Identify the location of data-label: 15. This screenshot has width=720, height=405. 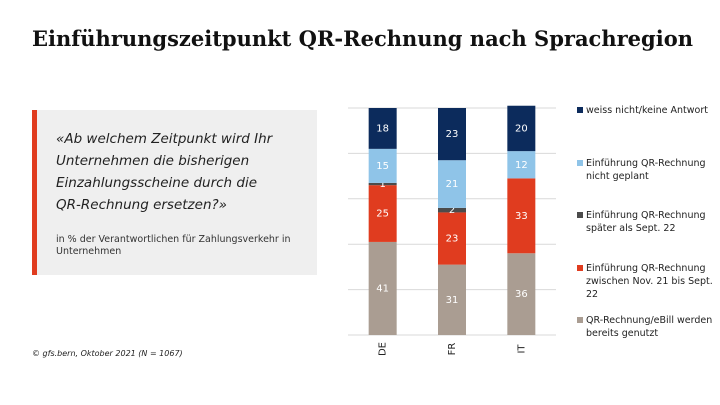
(382, 166).